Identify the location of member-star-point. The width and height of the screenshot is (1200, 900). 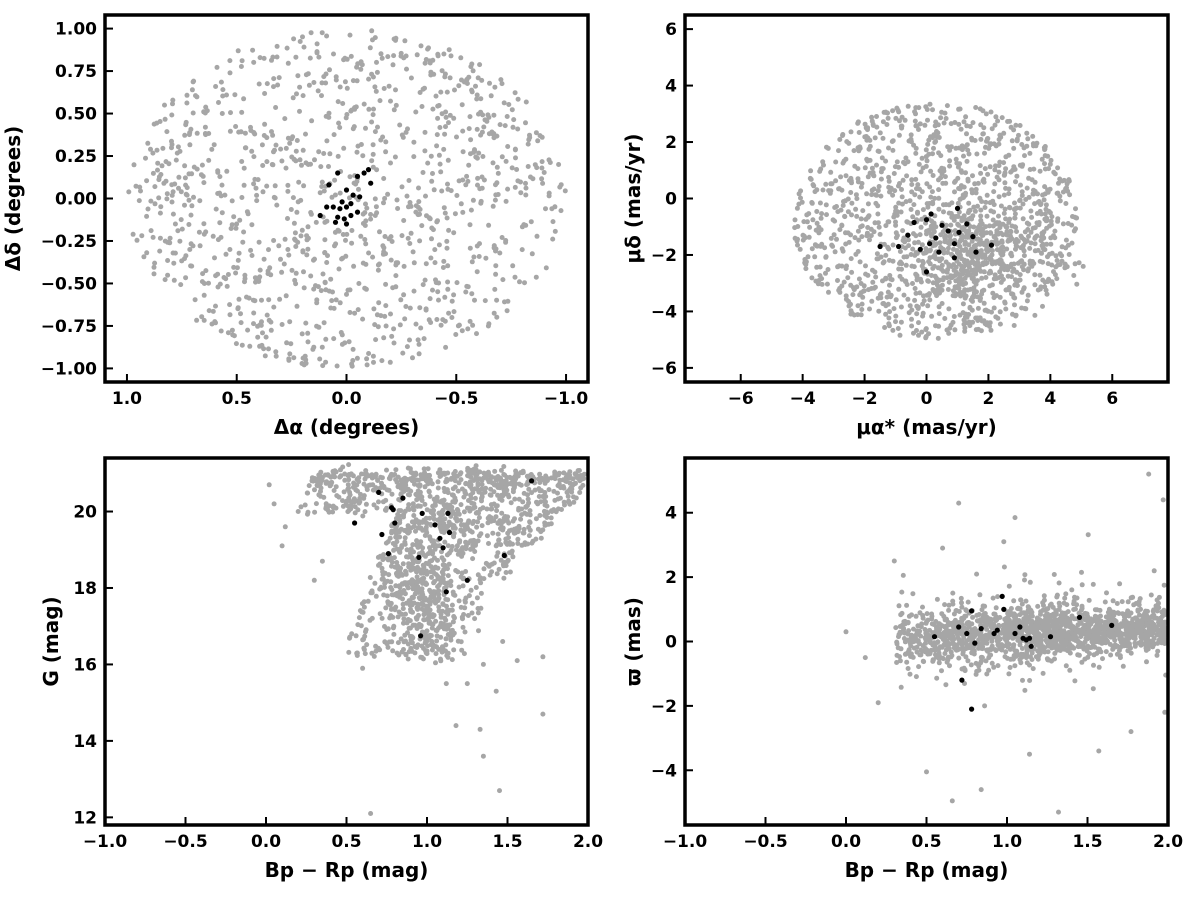
(395, 523).